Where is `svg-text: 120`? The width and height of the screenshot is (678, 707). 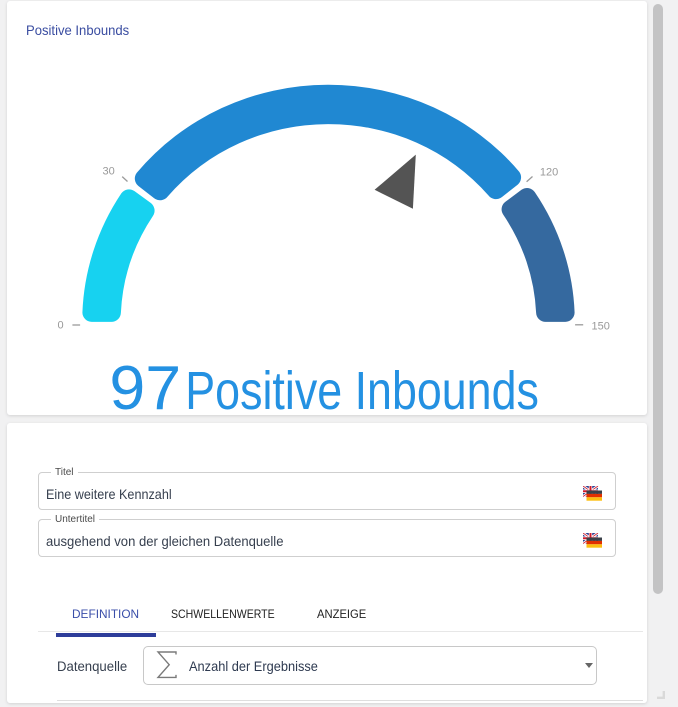 svg-text: 120 is located at coordinates (549, 172).